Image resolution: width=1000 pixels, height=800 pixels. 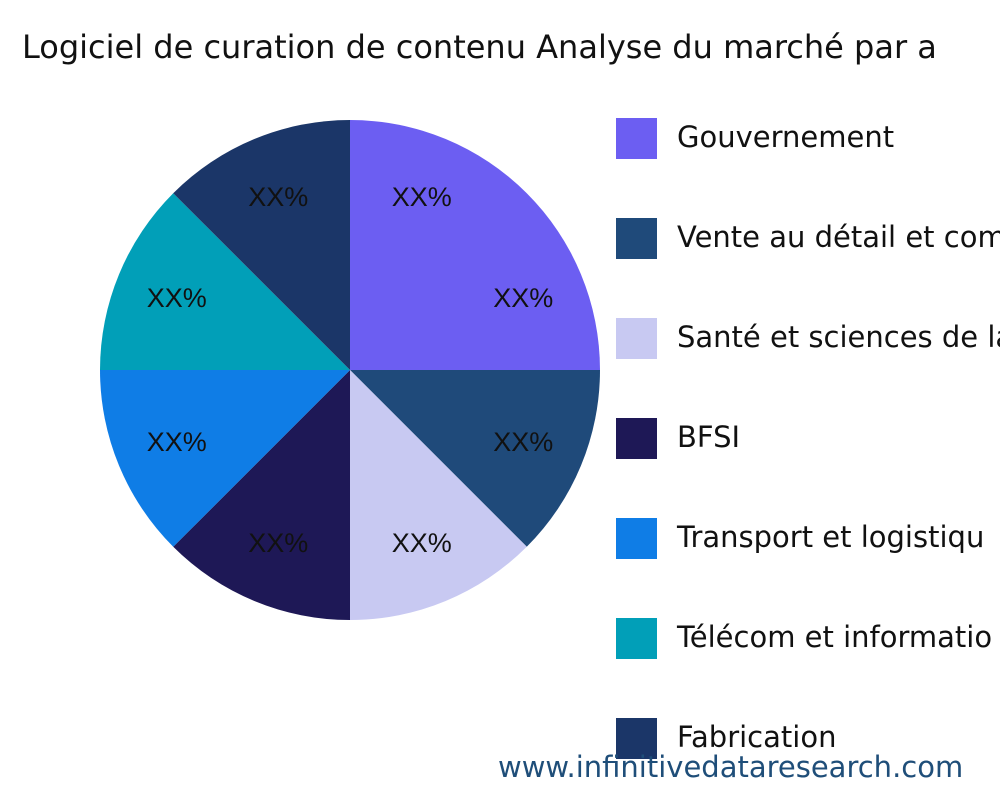 I want to click on slice-label-2: XX%, so click(x=422, y=543).